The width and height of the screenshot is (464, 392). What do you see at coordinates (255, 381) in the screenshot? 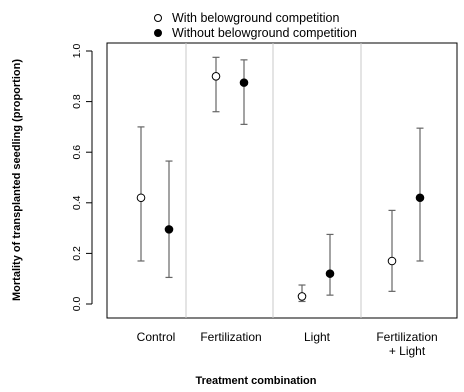
I see `x-axis-title: Treatment combination` at bounding box center [255, 381].